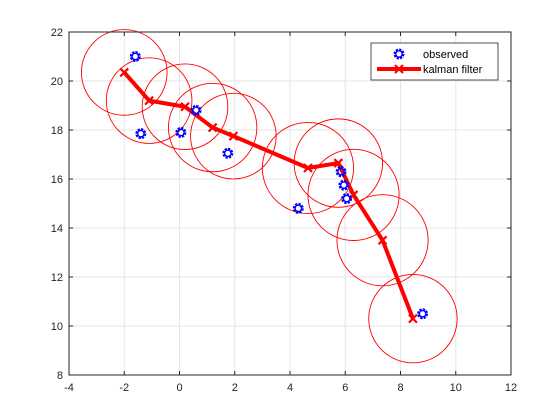 The width and height of the screenshot is (560, 420). Describe the element at coordinates (57, 327) in the screenshot. I see `y-tick-label: 10` at that location.